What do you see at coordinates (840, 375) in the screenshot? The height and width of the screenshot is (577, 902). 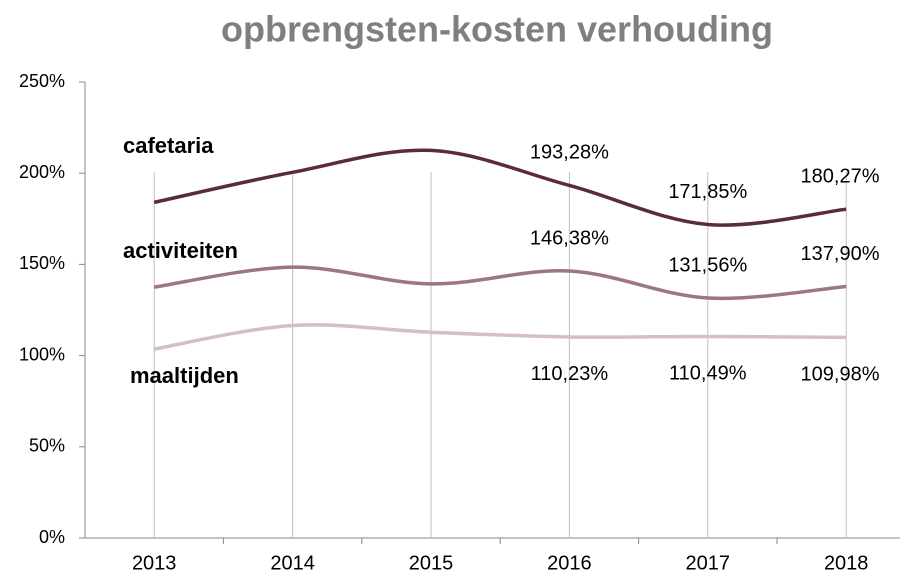 I see `data-label: 109,98%` at bounding box center [840, 375].